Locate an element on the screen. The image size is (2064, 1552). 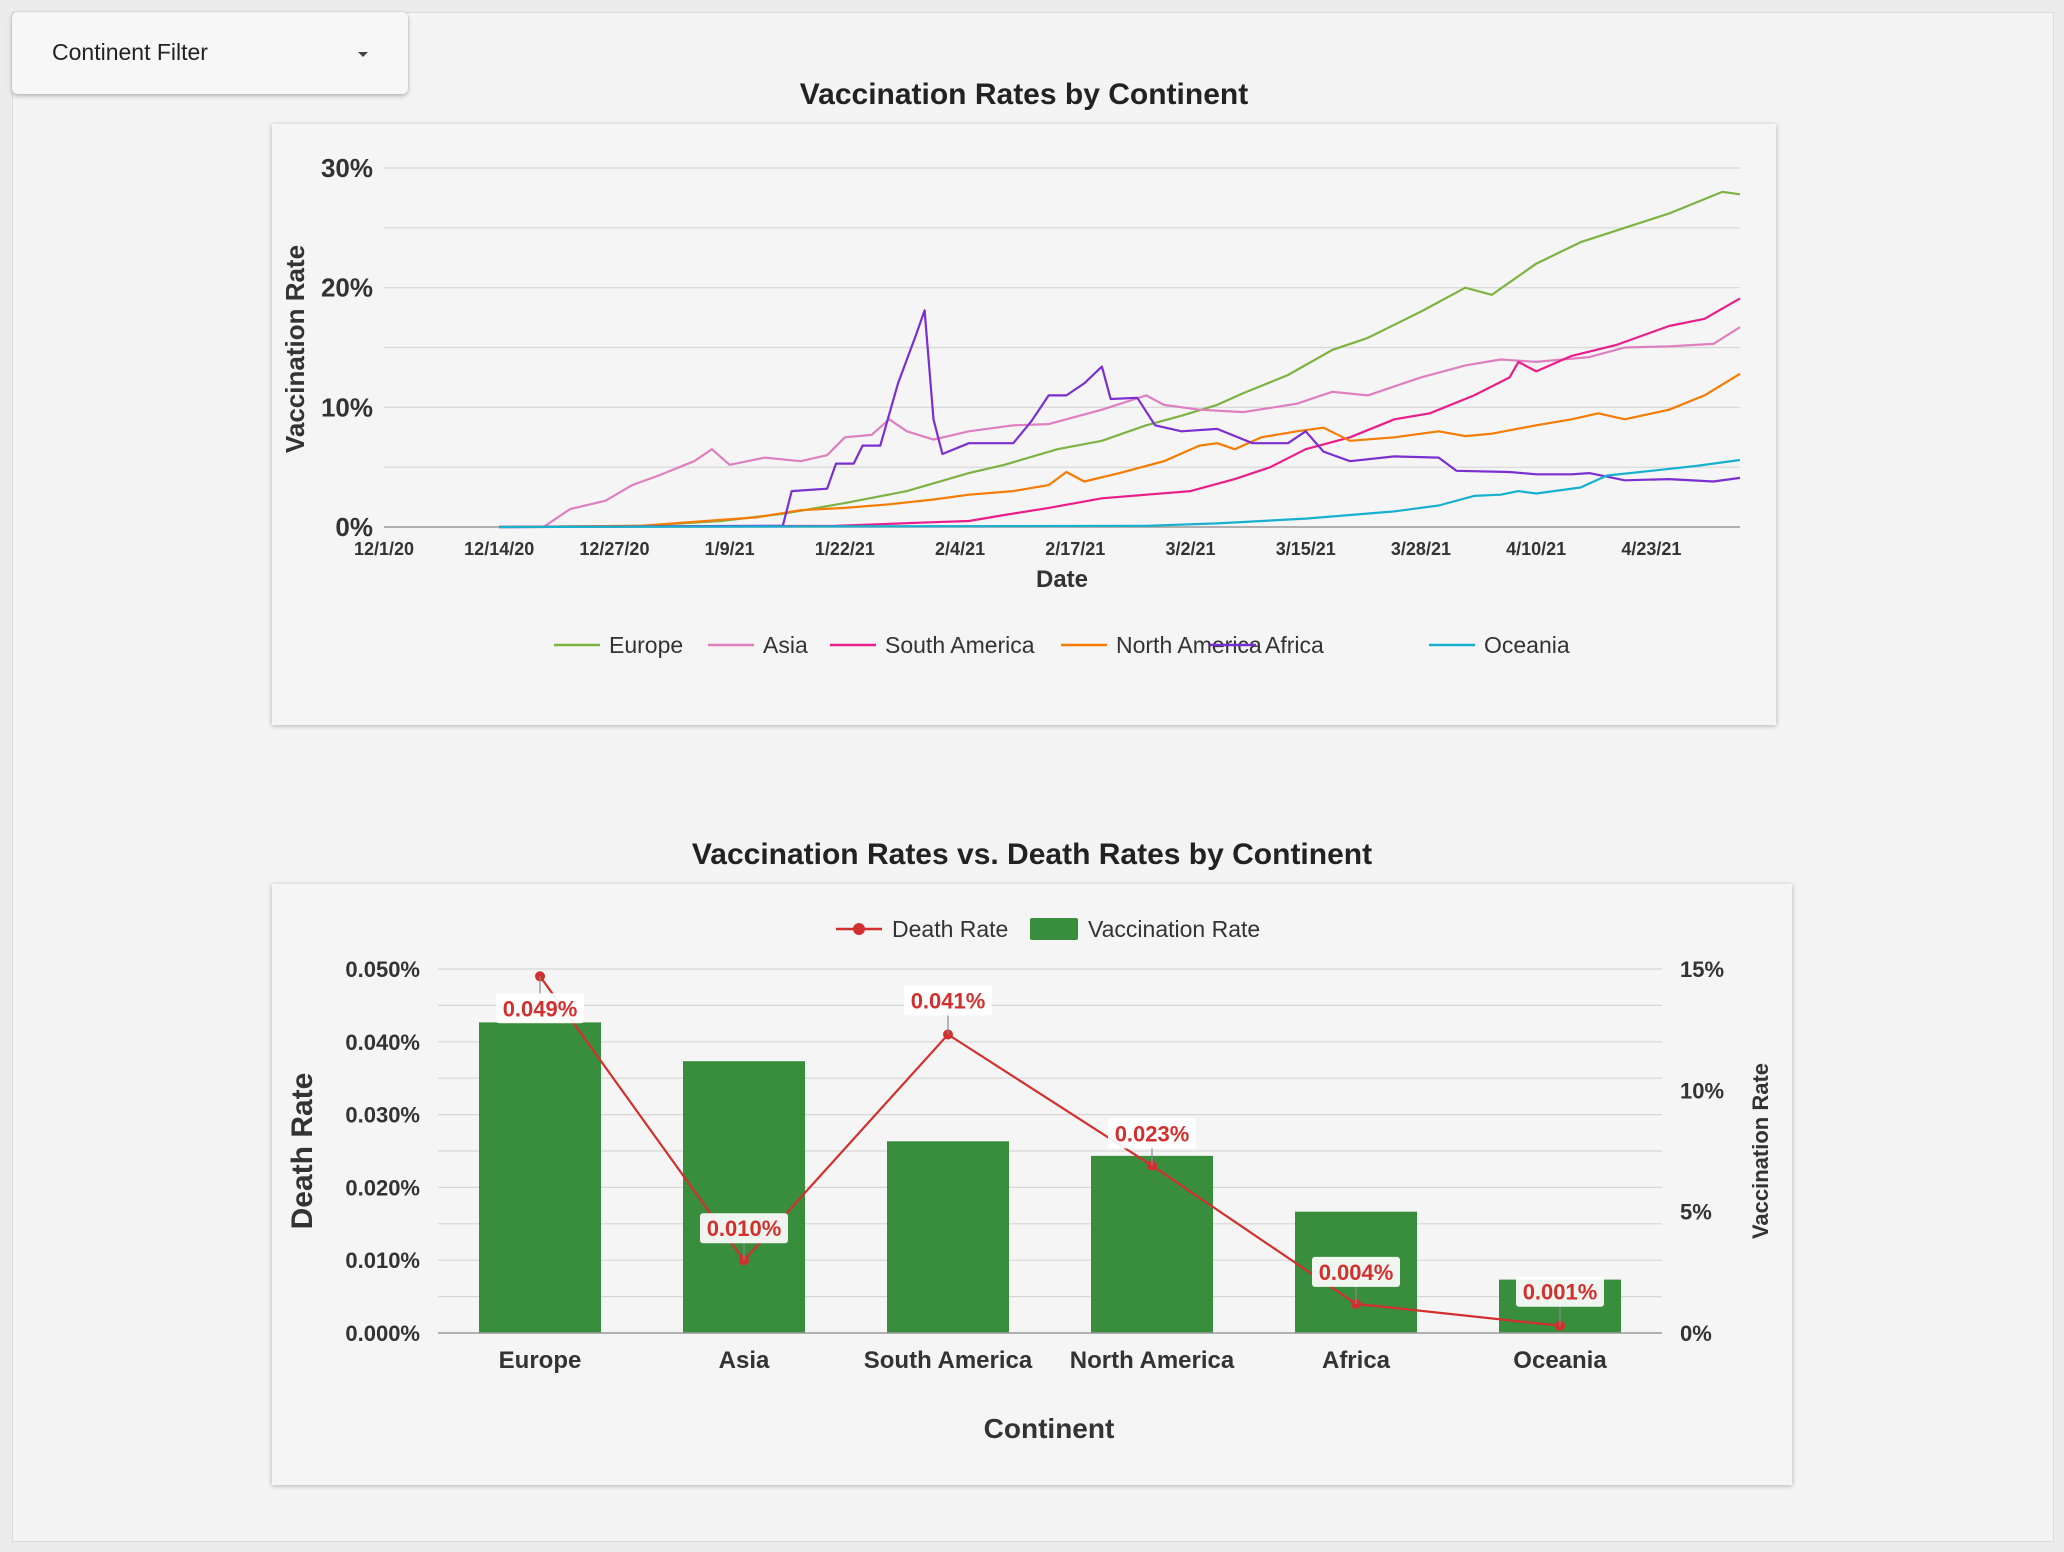
series-line-africa is located at coordinates (1120, 419).